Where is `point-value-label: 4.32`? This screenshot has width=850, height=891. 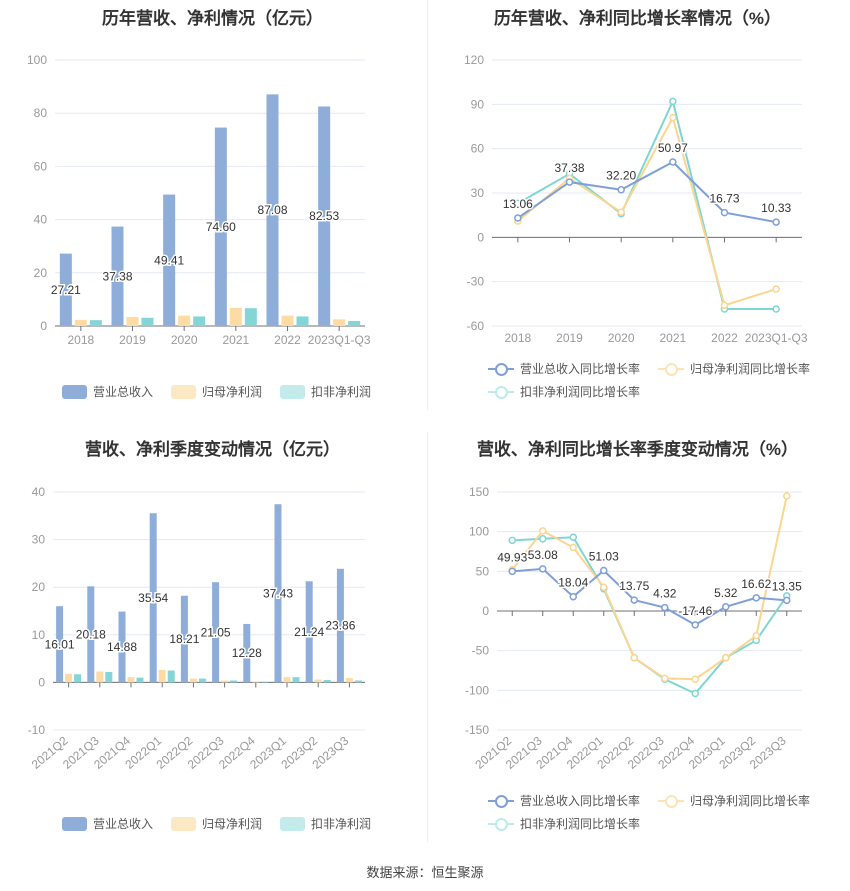
point-value-label: 4.32 is located at coordinates (665, 594).